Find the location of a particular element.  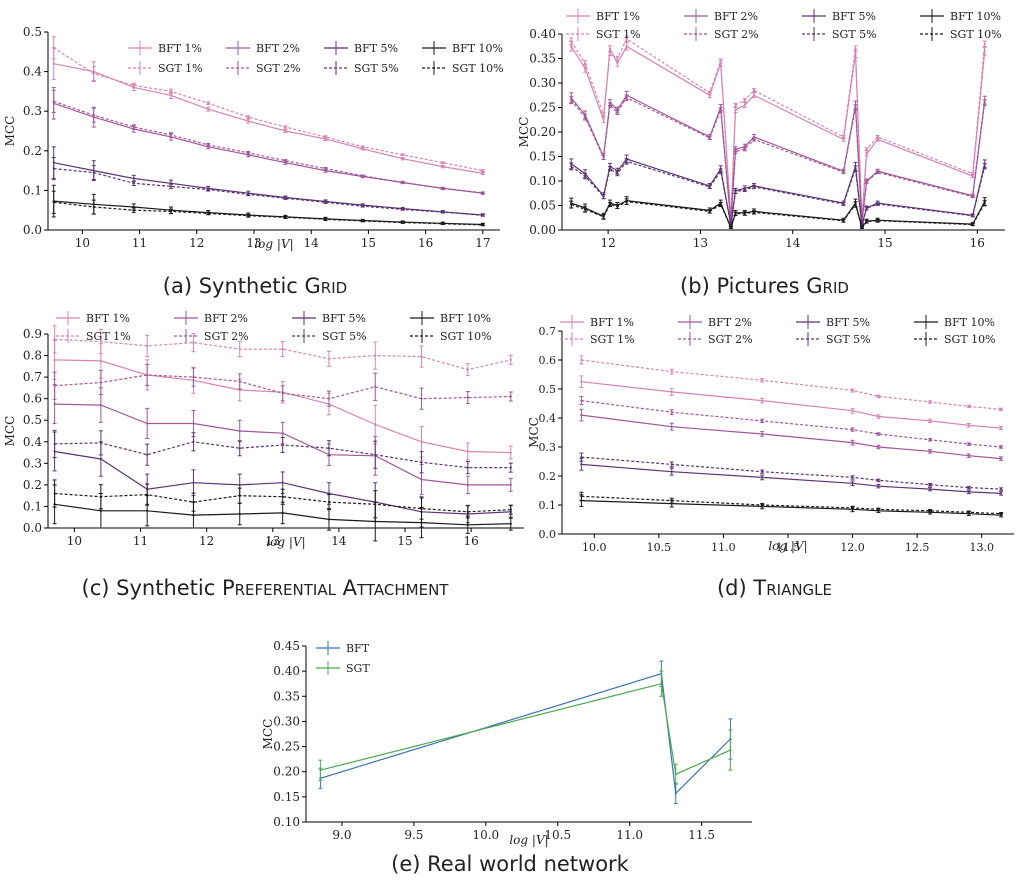

x-axis-label: log |V| is located at coordinates (787, 546).